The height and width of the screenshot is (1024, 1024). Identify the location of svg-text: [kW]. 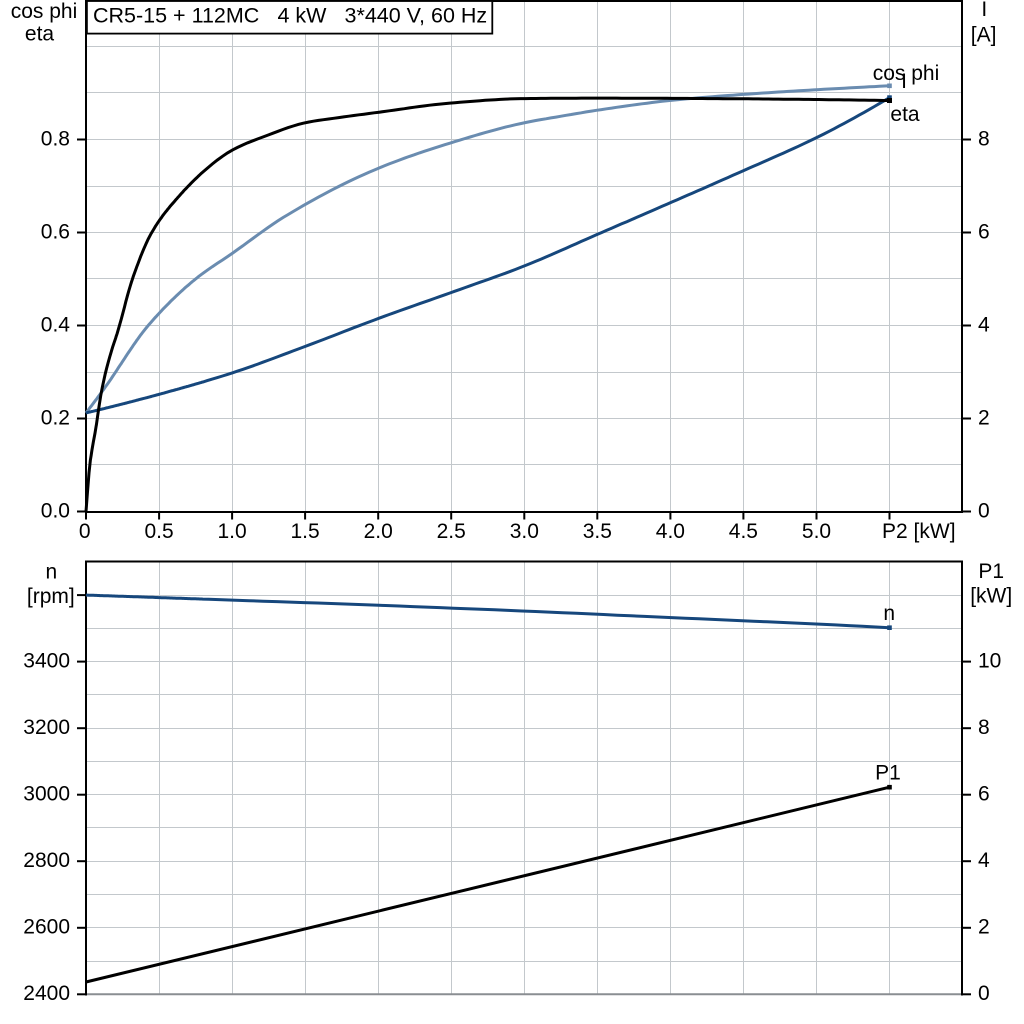
(991, 596).